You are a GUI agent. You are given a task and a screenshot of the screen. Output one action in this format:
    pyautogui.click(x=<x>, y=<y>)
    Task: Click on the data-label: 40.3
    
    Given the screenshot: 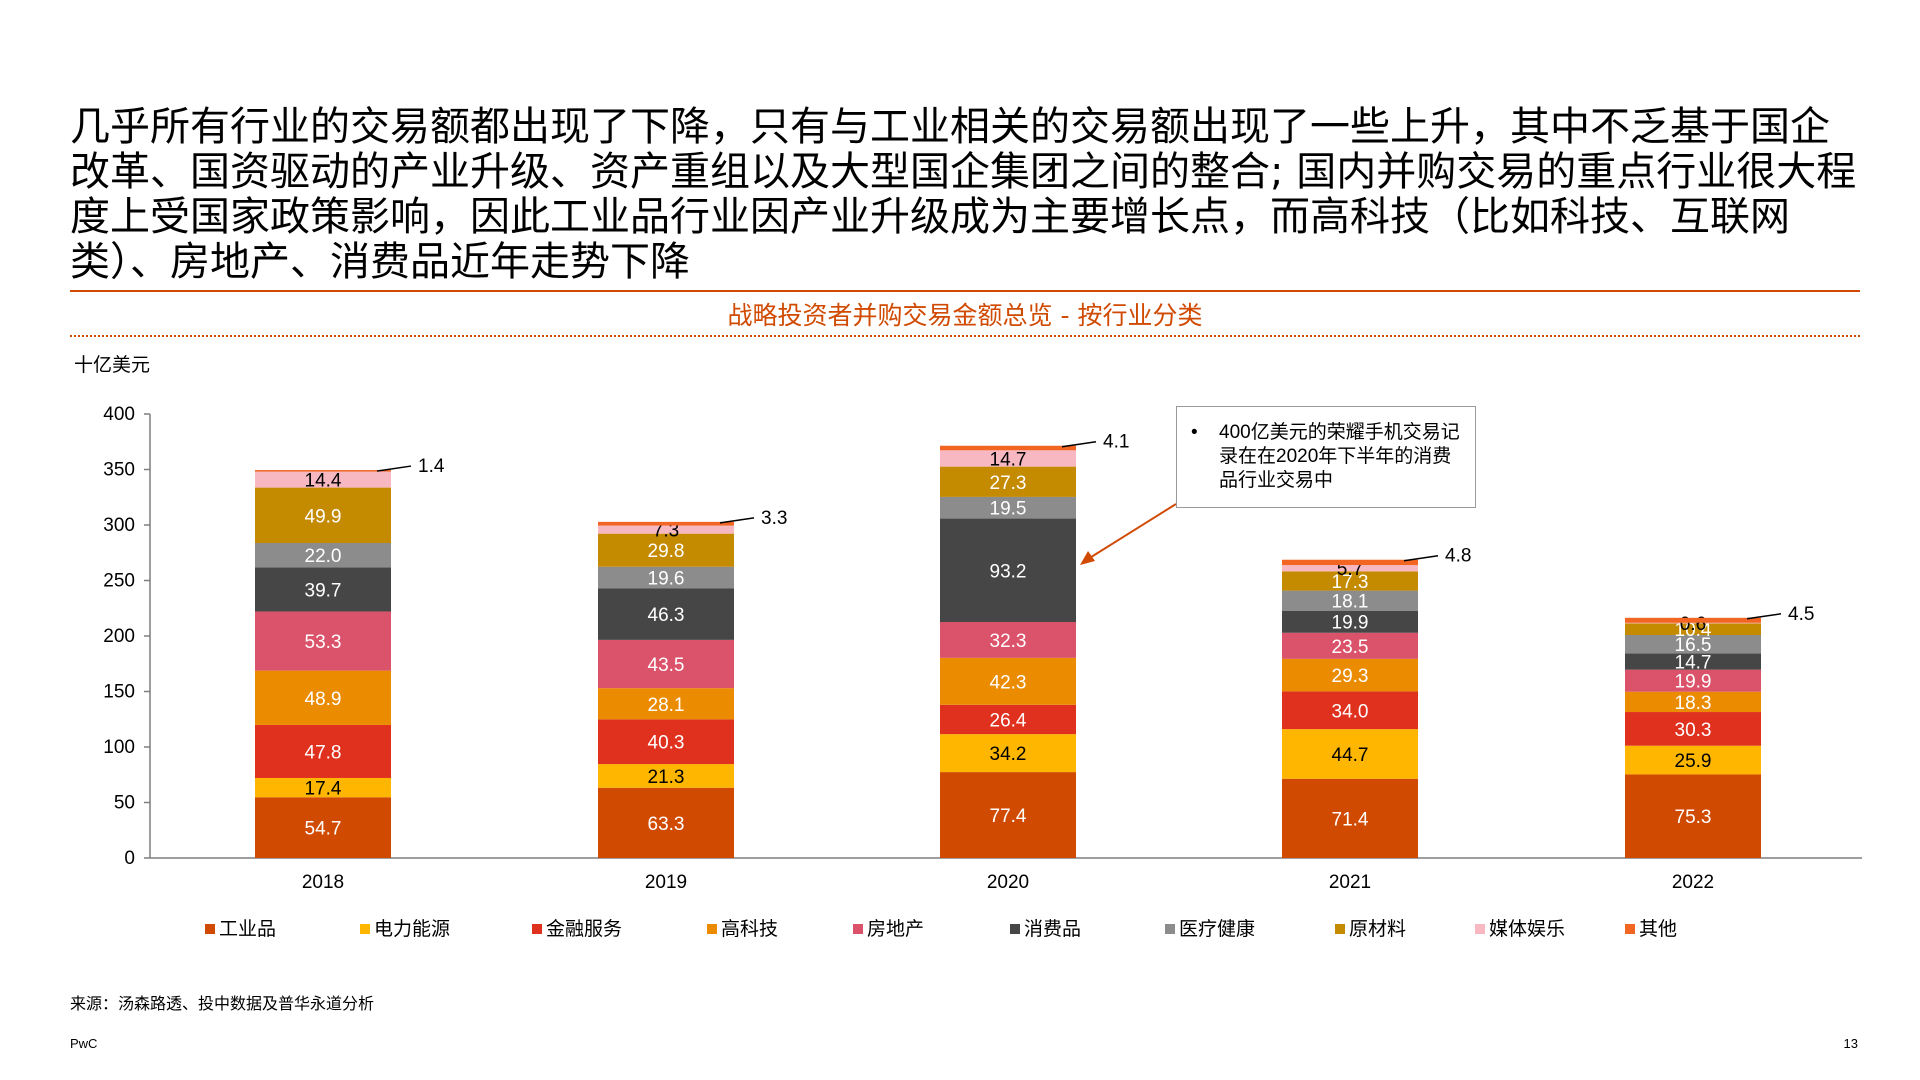 What is the action you would take?
    pyautogui.click(x=666, y=743)
    